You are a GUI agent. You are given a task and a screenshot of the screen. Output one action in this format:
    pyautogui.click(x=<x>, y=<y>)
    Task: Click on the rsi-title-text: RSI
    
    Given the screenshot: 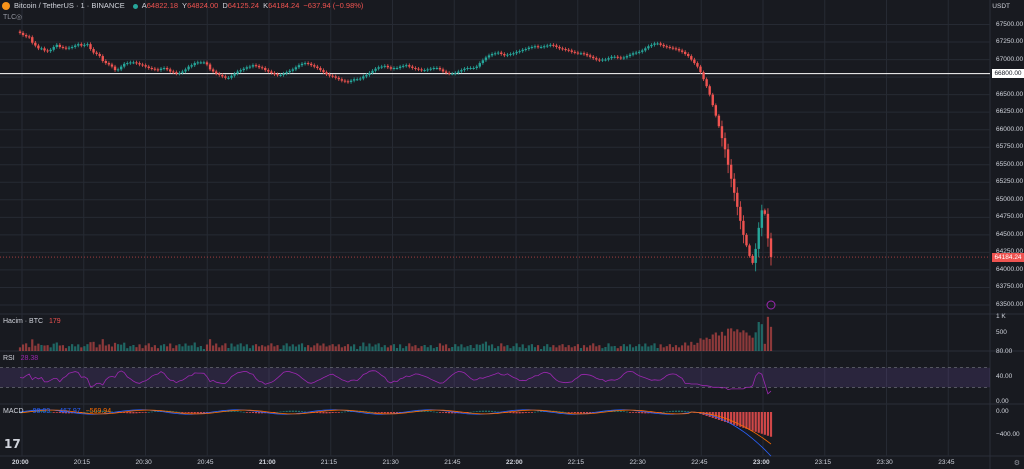 What is the action you would take?
    pyautogui.click(x=9, y=358)
    